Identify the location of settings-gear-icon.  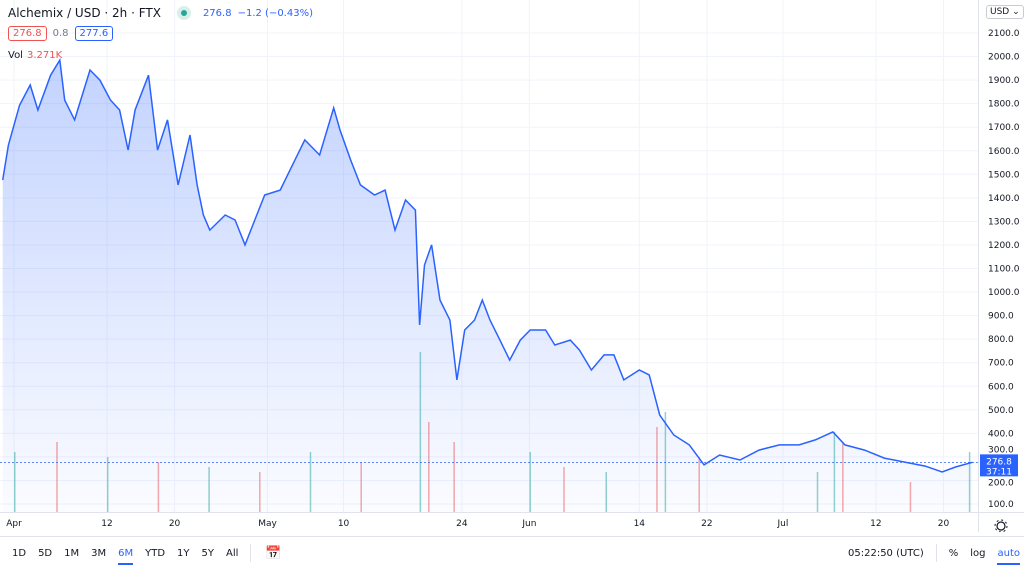
(1001, 525).